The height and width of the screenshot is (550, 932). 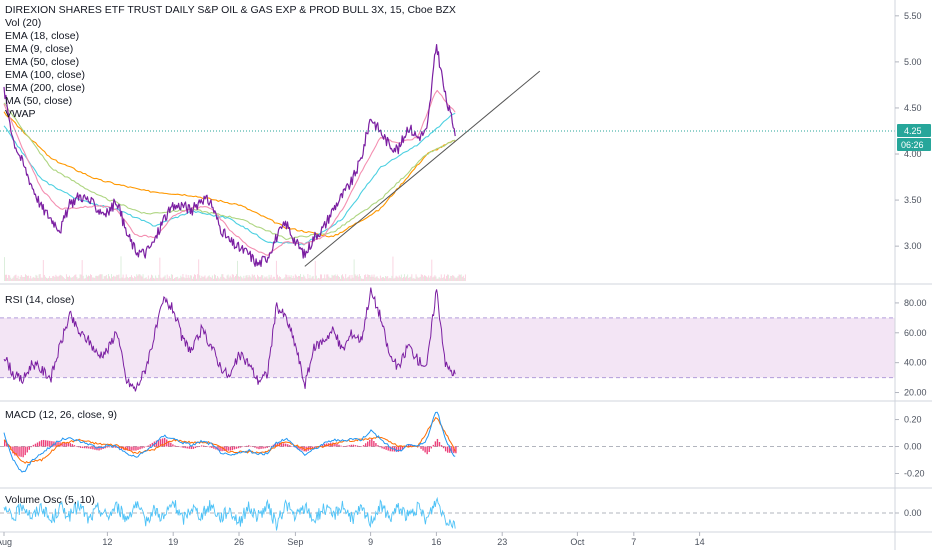 I want to click on legend-vwap: VWAP, so click(x=20, y=114).